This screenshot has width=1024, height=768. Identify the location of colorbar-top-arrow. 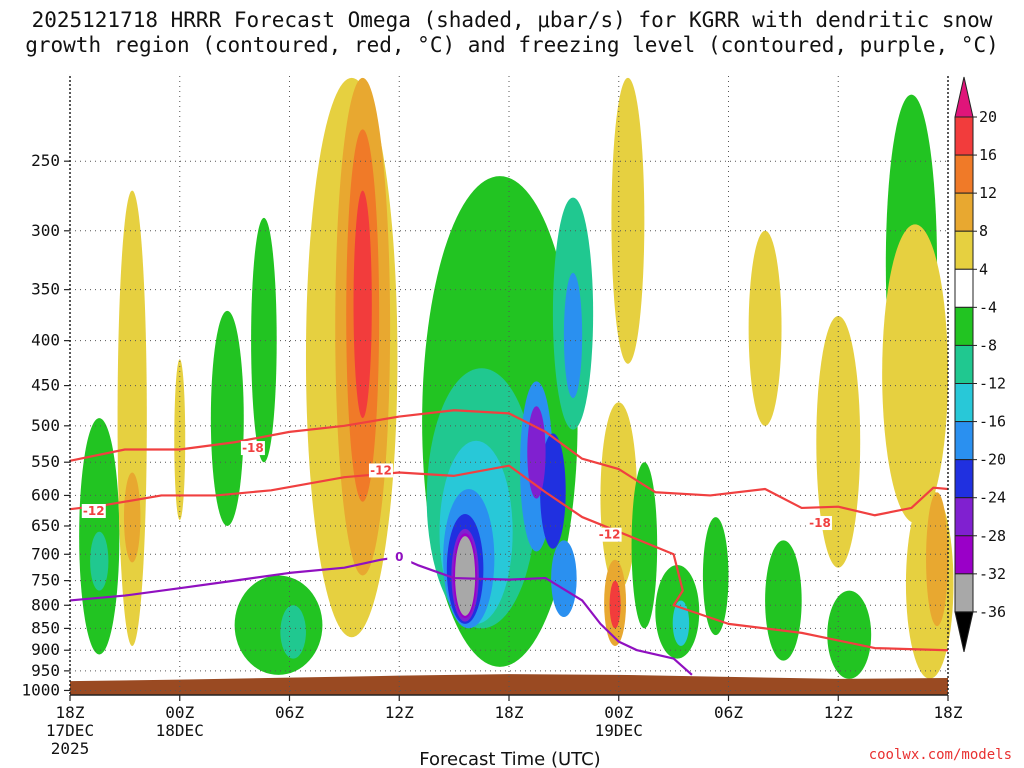
(964, 97).